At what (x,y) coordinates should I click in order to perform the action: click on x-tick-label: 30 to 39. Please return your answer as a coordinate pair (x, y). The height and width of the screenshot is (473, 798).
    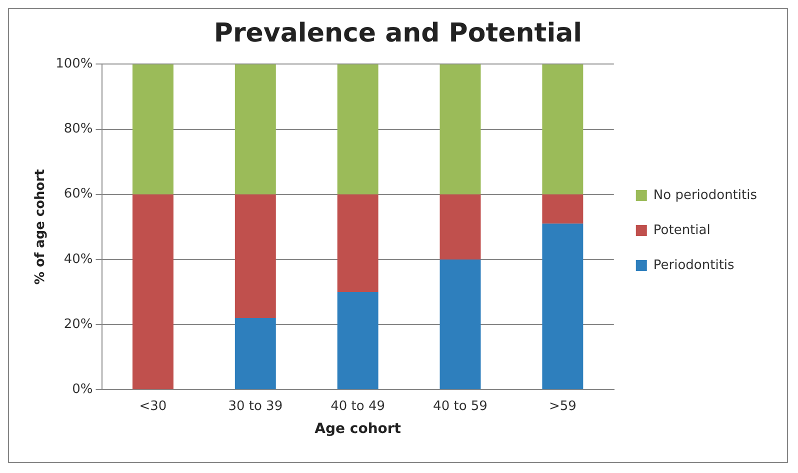
    Looking at the image, I should click on (255, 406).